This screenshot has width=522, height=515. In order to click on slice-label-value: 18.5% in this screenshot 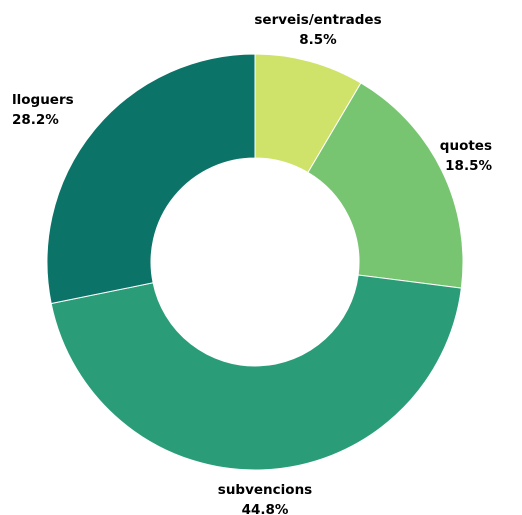, I will do `click(468, 166)`.